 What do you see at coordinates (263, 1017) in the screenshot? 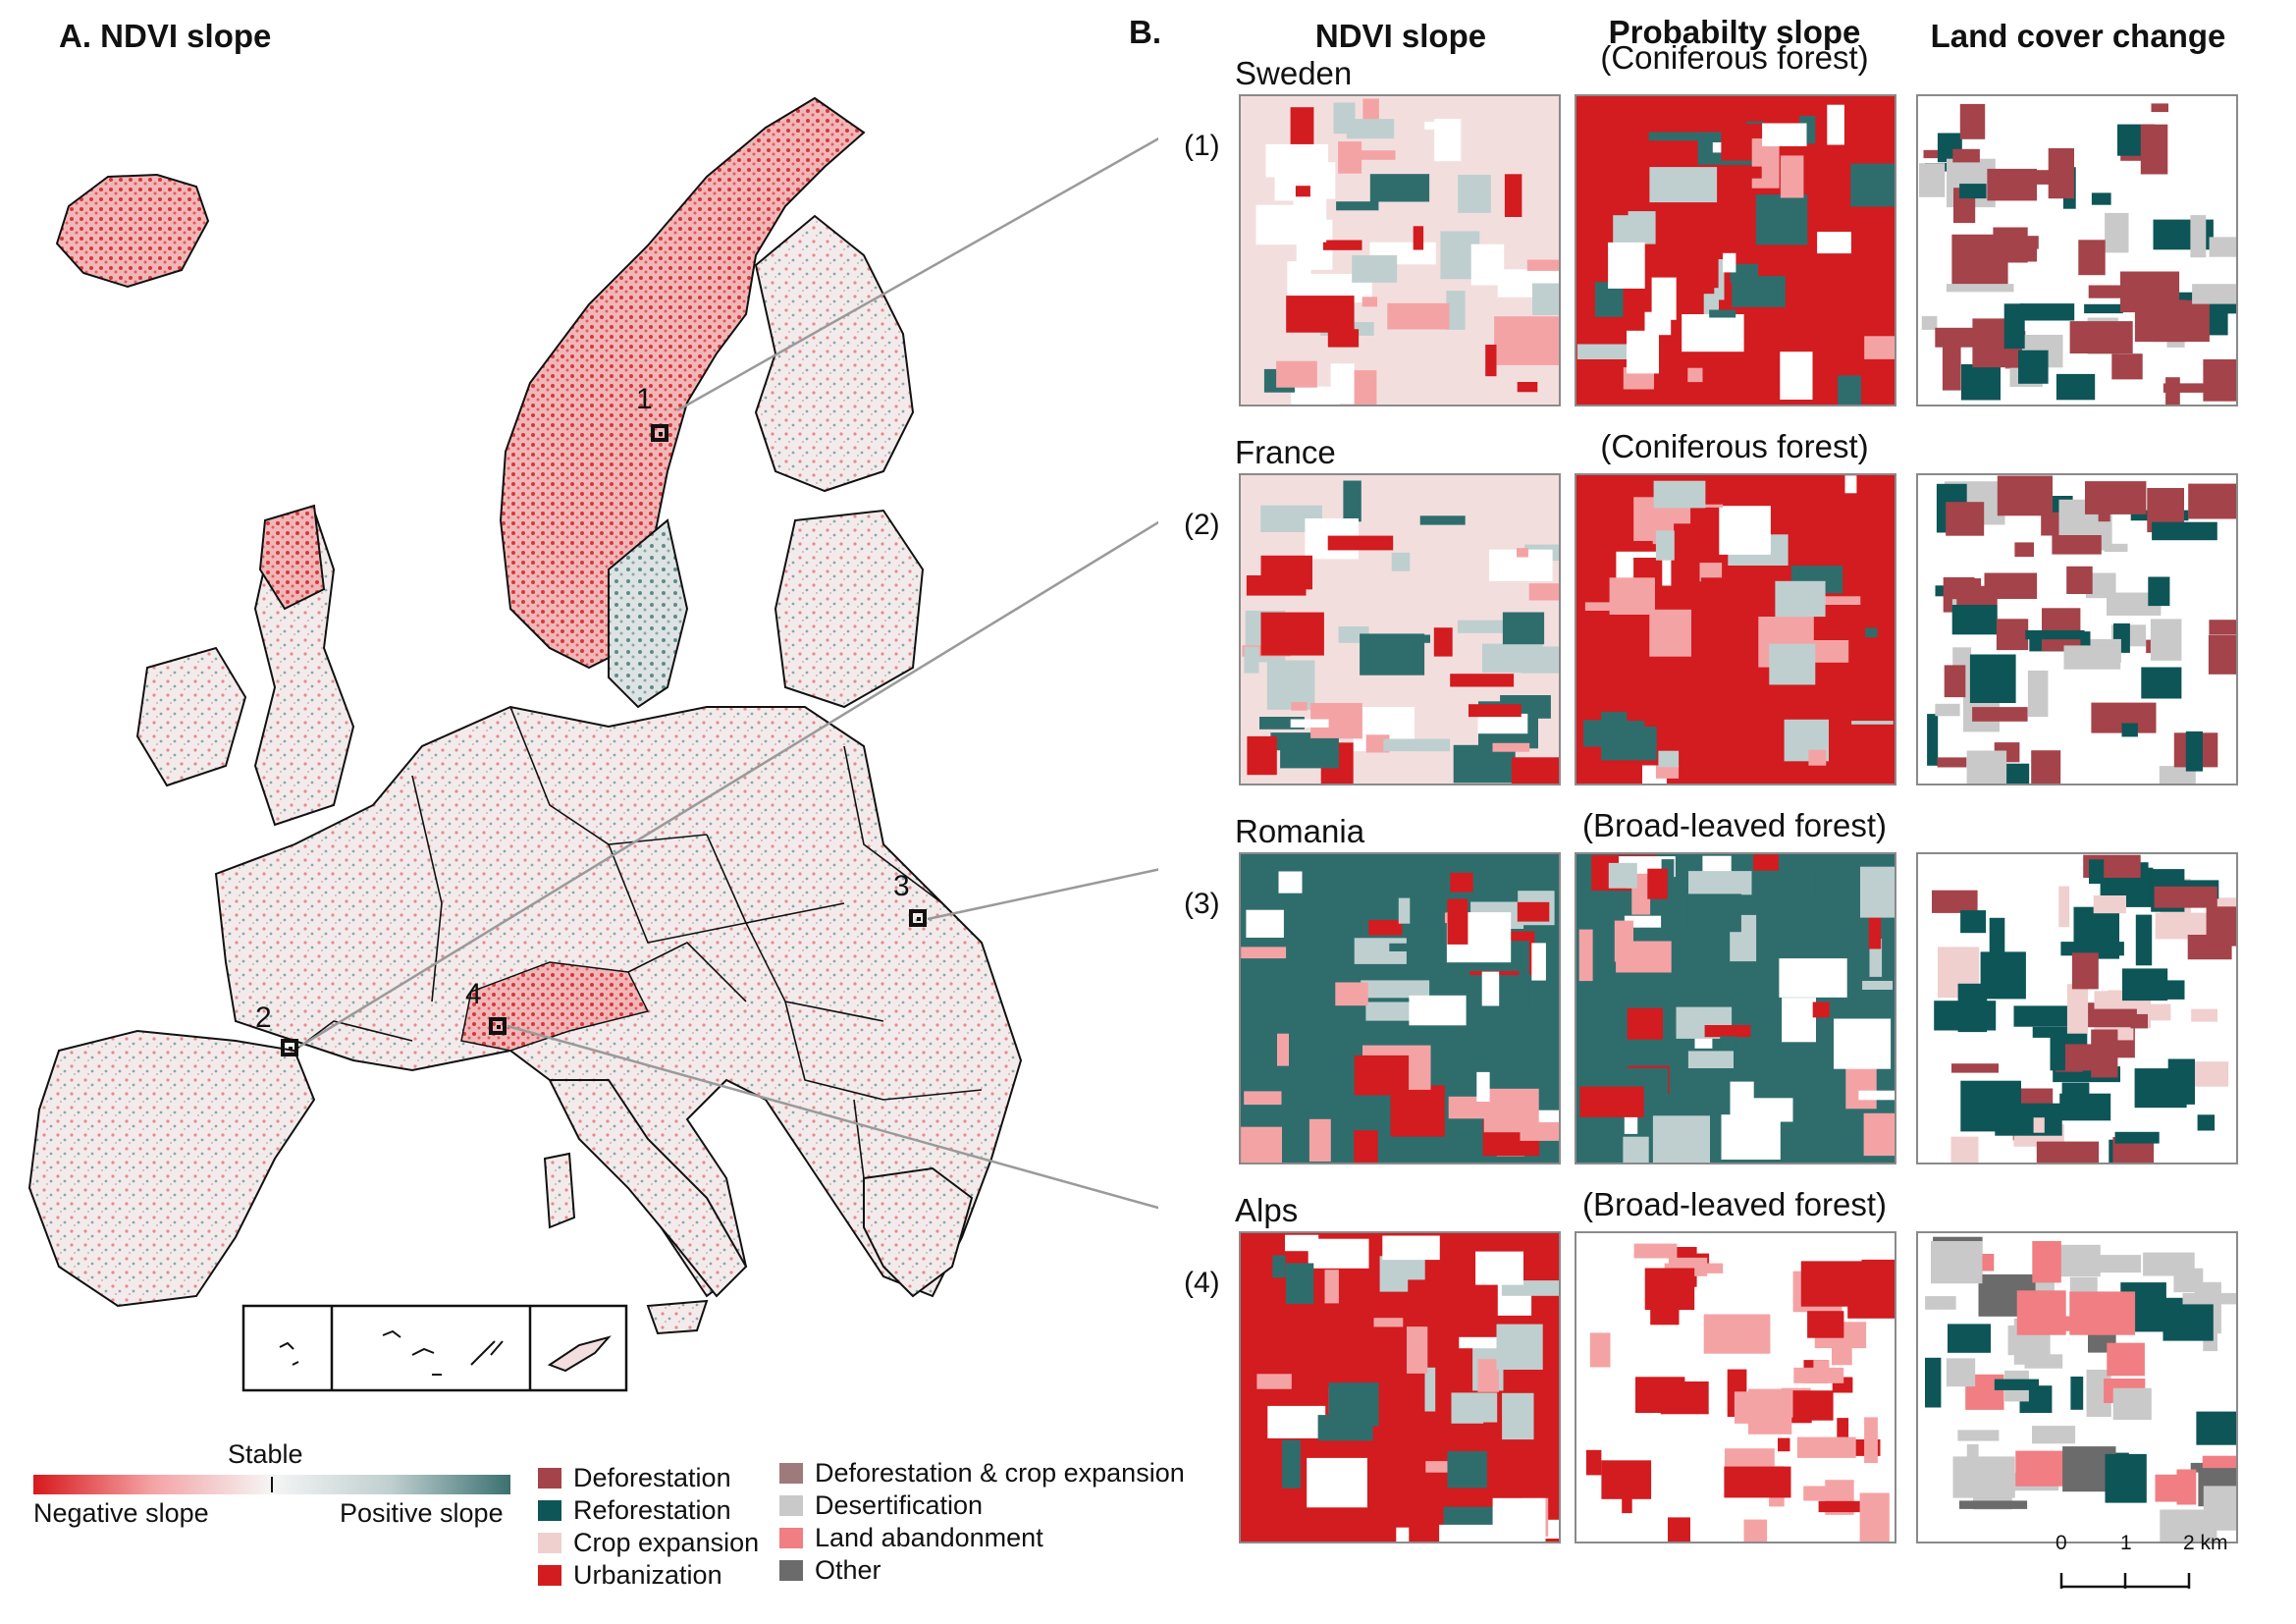
I see `site-marker-2-label: 2` at bounding box center [263, 1017].